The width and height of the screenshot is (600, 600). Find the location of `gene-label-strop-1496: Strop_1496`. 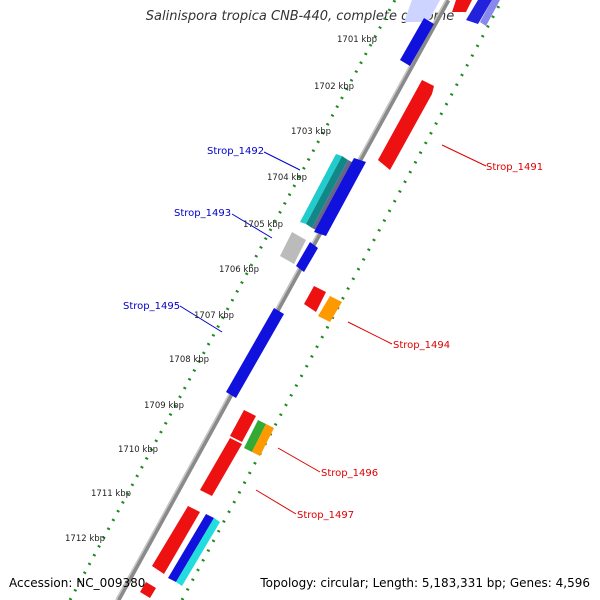

gene-label-strop-1496: Strop_1496 is located at coordinates (349, 473).